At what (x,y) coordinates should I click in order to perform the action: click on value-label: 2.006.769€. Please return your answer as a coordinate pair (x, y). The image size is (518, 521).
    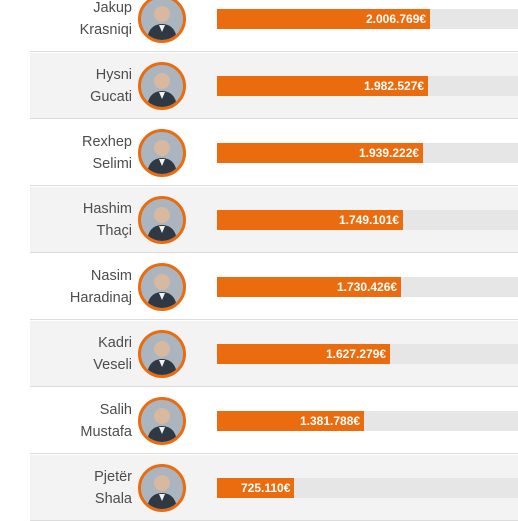
    Looking at the image, I should click on (396, 18).